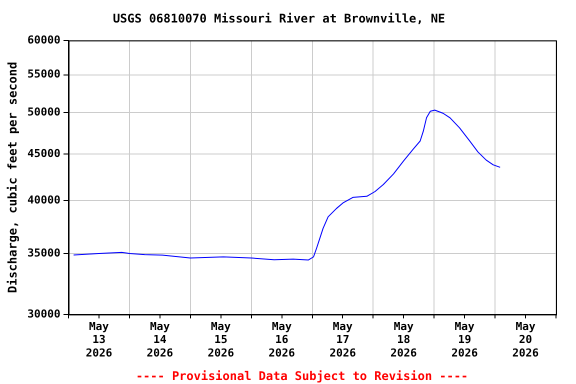 Image resolution: width=576 pixels, height=384 pixels. What do you see at coordinates (44, 111) in the screenshot?
I see `y-tick-label: 50000` at bounding box center [44, 111].